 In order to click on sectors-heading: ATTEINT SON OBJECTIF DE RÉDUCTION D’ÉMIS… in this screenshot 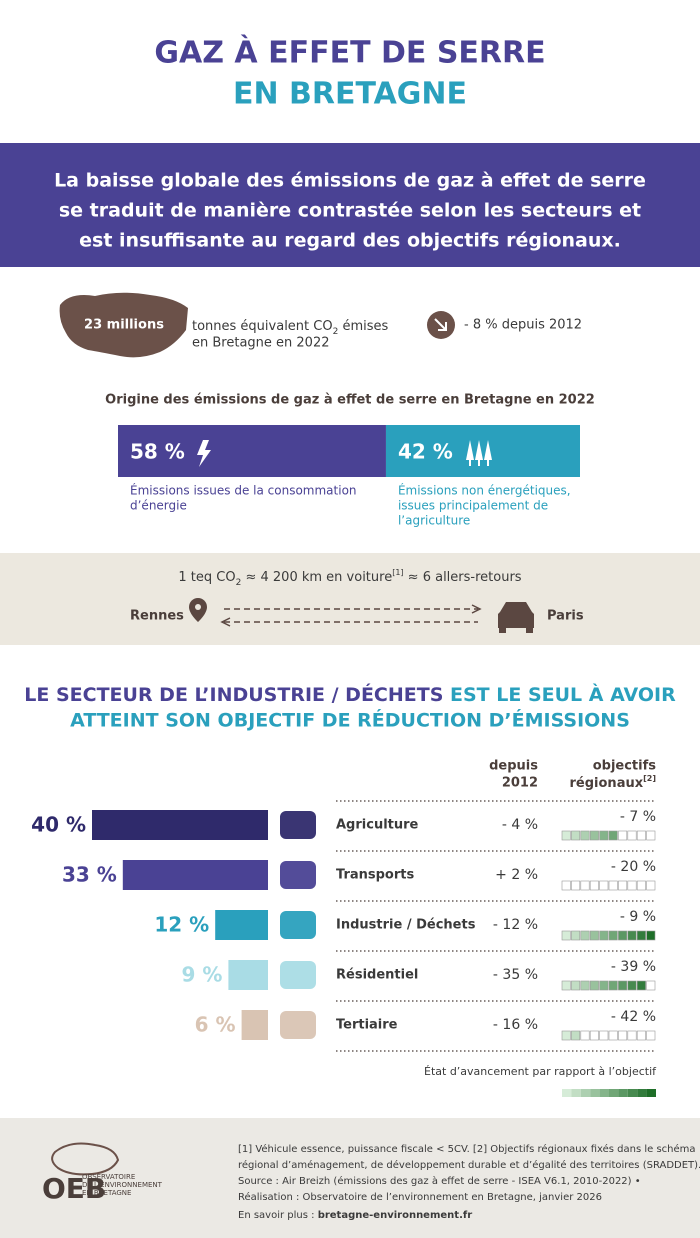, I will do `click(350, 720)`.